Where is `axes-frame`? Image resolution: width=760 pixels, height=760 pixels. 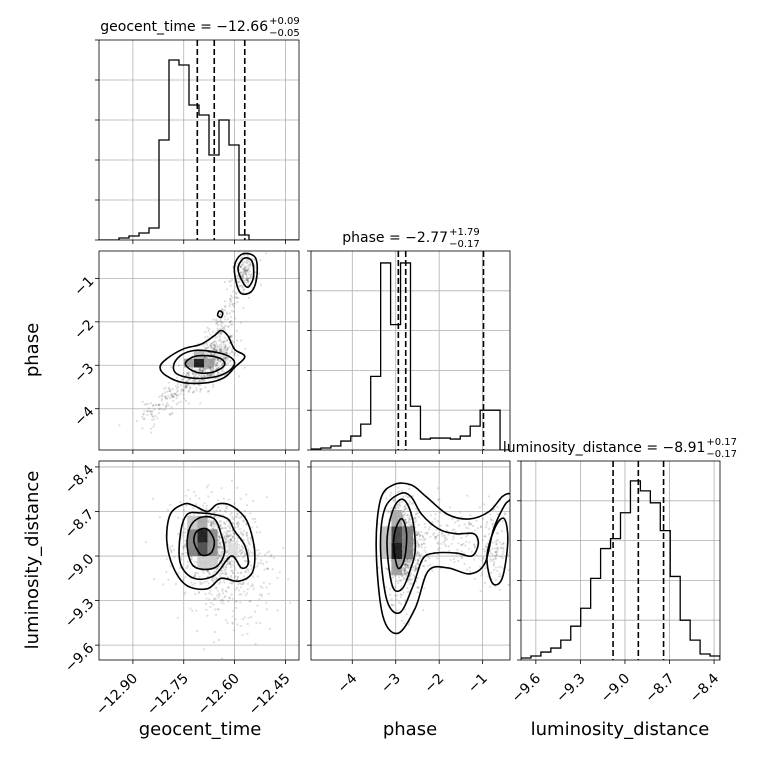 axes-frame is located at coordinates (199, 560).